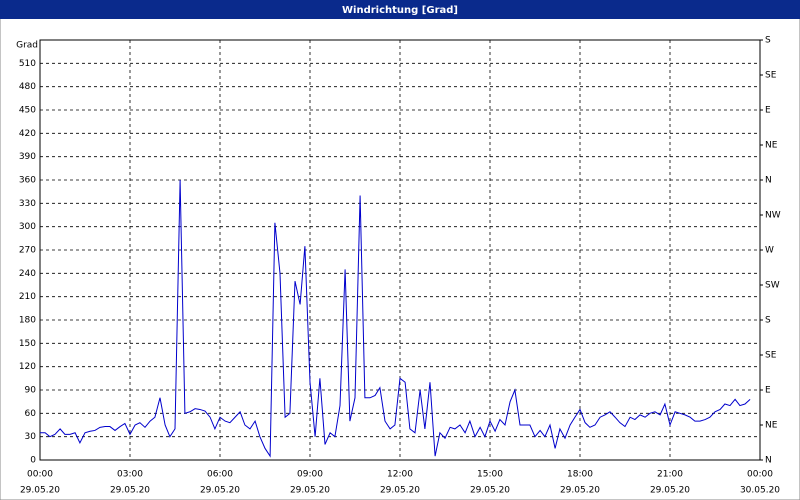  Describe the element at coordinates (772, 286) in the screenshot. I see `y2-tick-label: SW` at that location.